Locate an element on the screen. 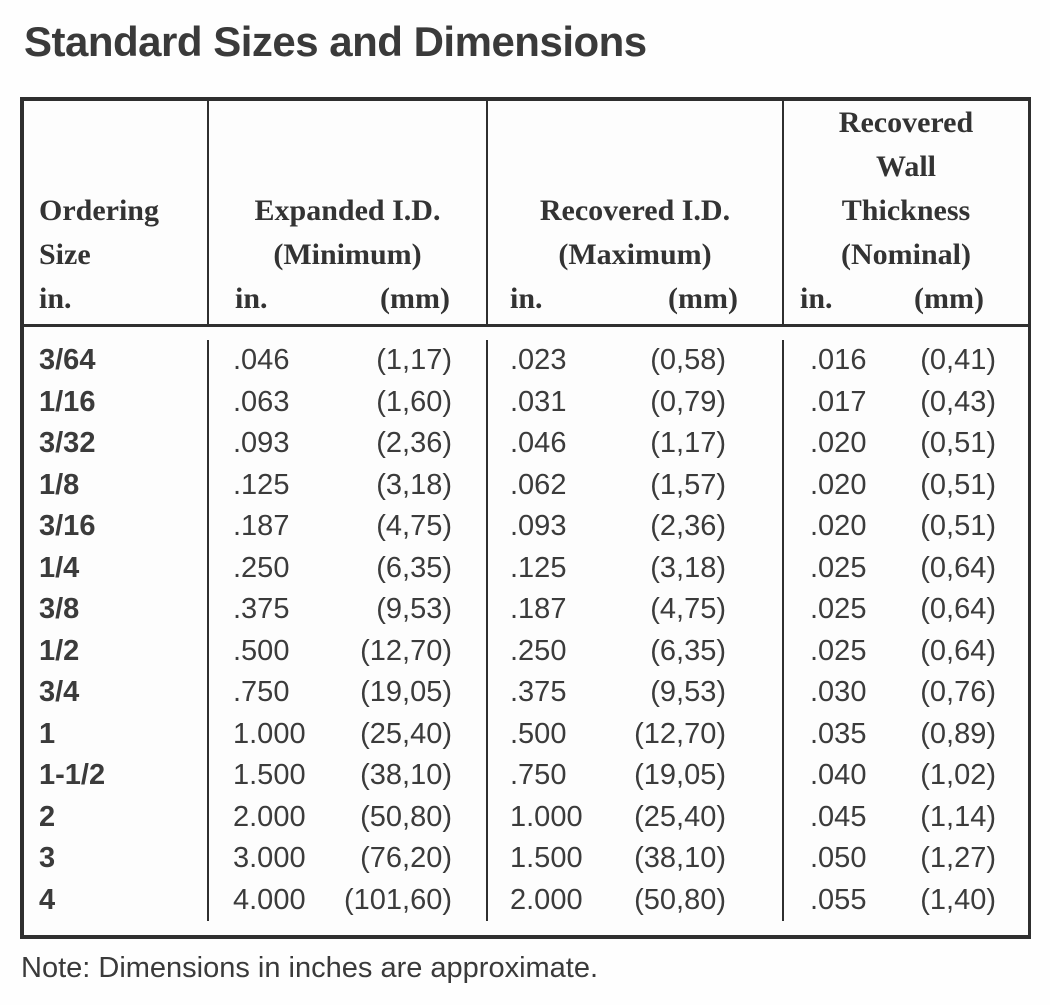  header-expanded-id: Expanded I.D. (Minimum) in. (mm) is located at coordinates (348, 213).